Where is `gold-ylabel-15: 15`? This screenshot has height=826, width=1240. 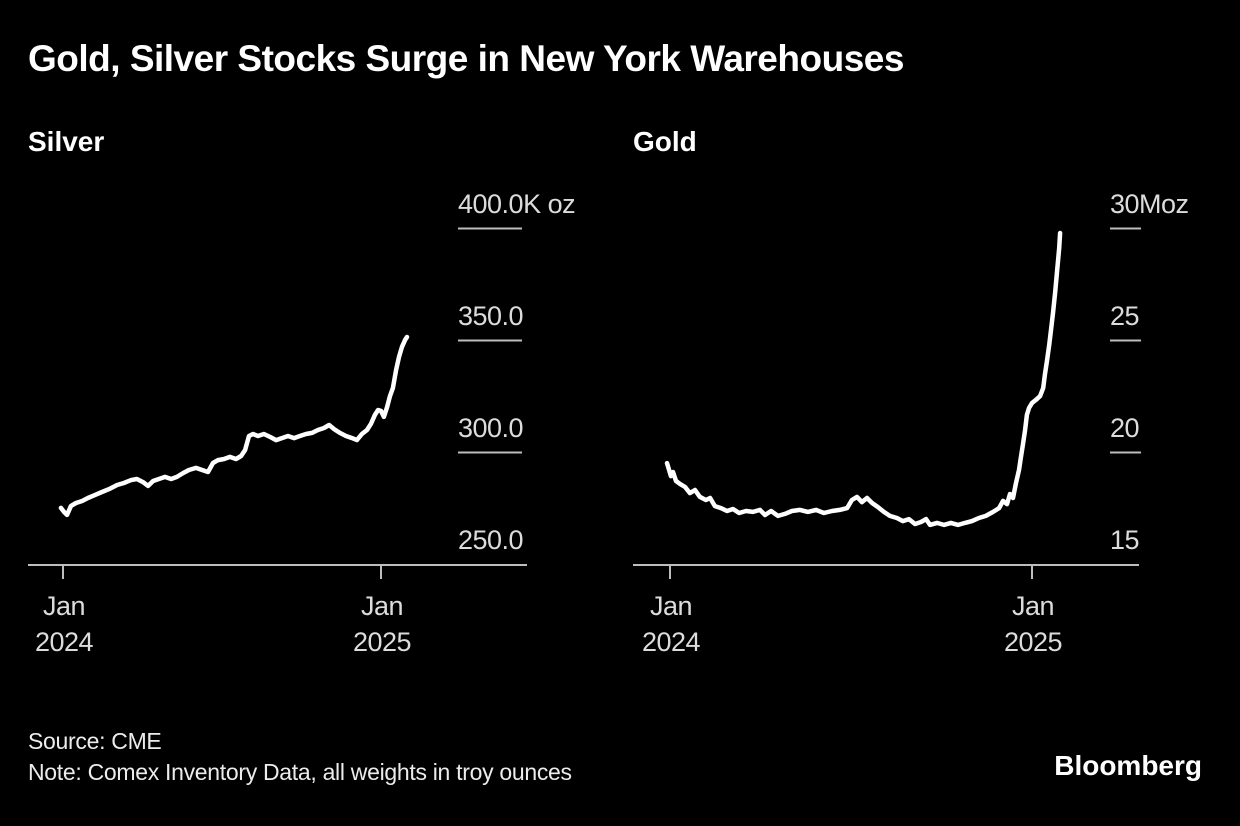 gold-ylabel-15: 15 is located at coordinates (1124, 540).